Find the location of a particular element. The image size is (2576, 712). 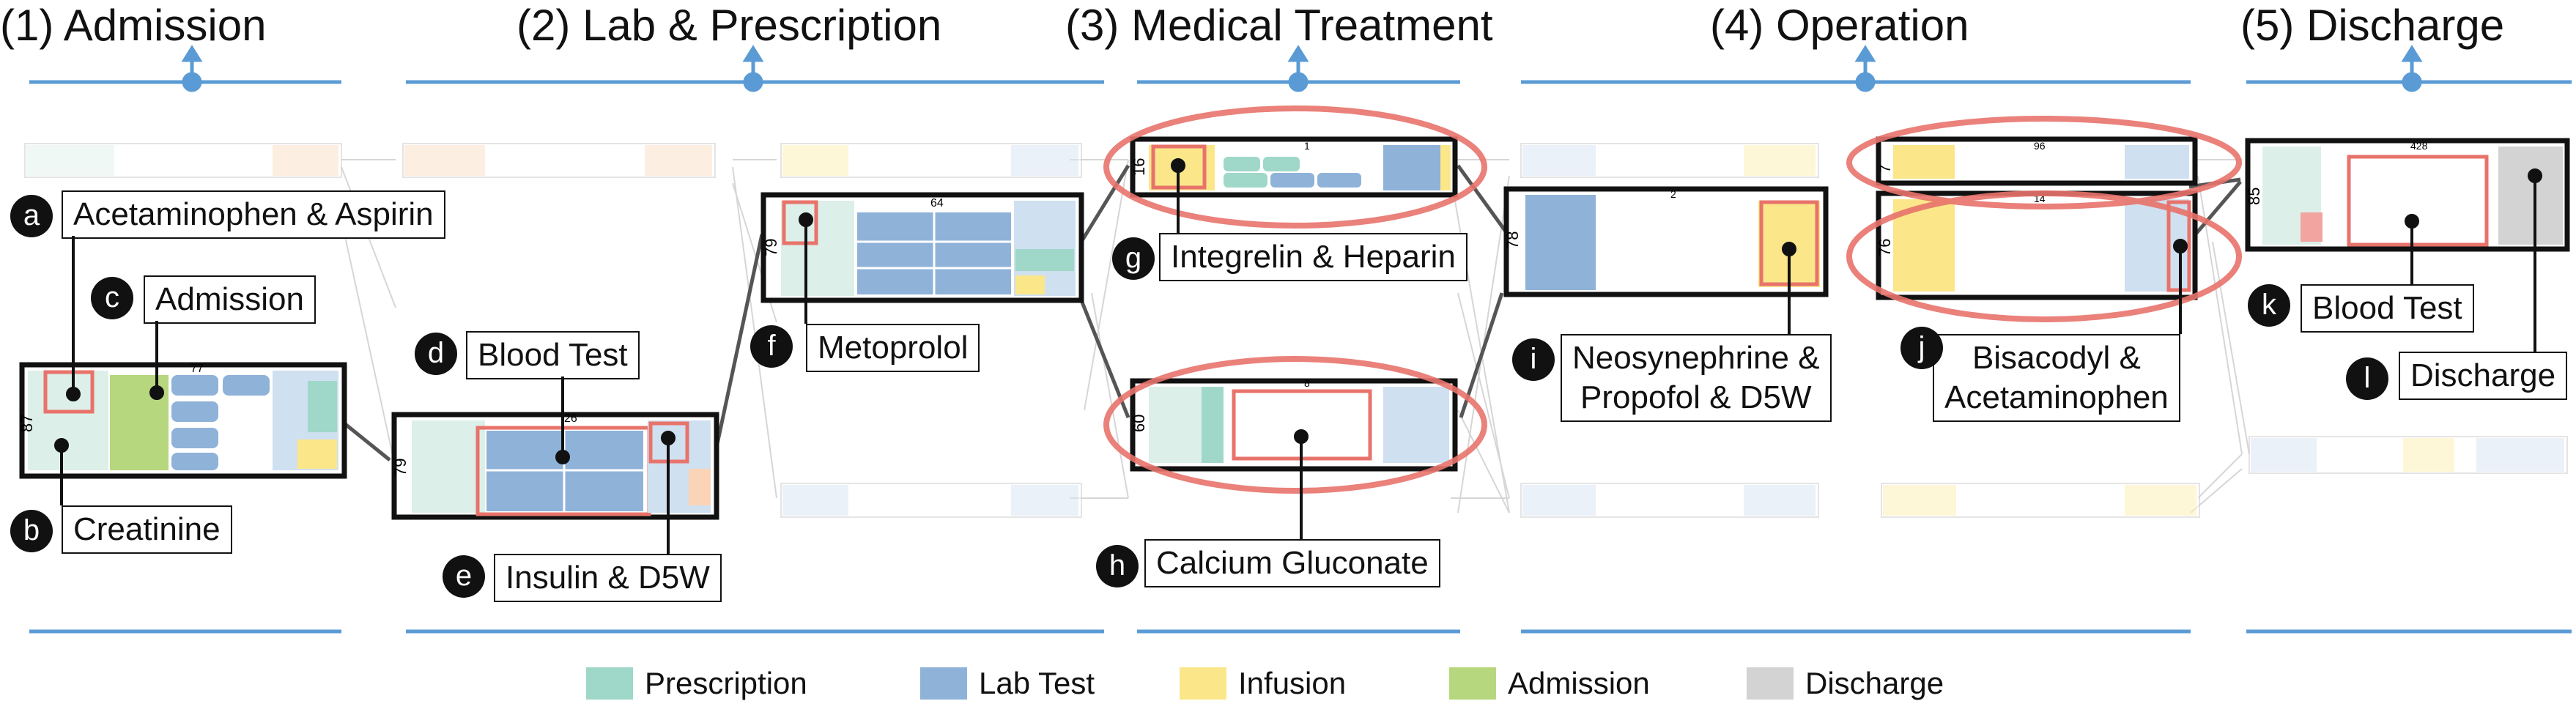

svg-text: 428 is located at coordinates (2419, 146).